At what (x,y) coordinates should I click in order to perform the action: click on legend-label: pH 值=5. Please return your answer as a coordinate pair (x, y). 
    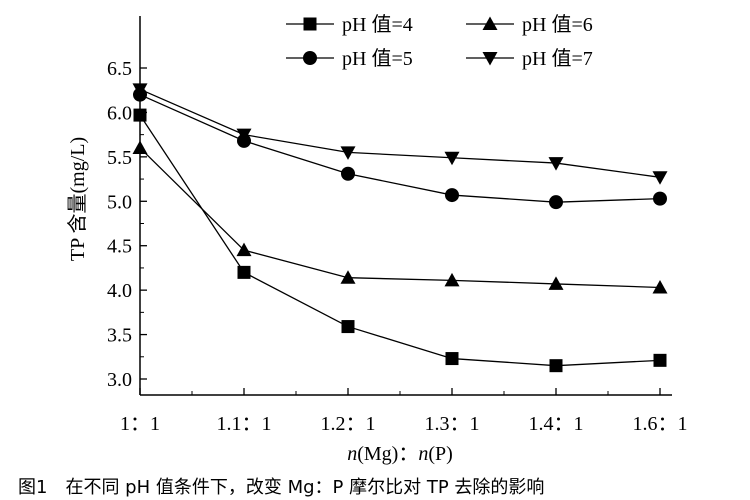
    Looking at the image, I should click on (377, 58).